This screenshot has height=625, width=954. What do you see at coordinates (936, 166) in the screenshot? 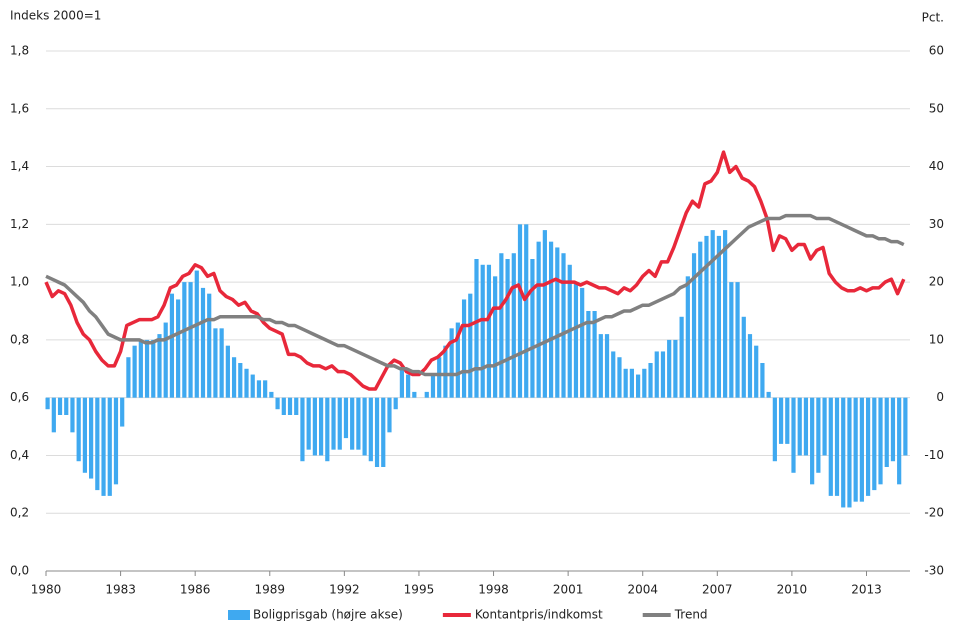
I see `y2-tick-label: 40` at bounding box center [936, 166].